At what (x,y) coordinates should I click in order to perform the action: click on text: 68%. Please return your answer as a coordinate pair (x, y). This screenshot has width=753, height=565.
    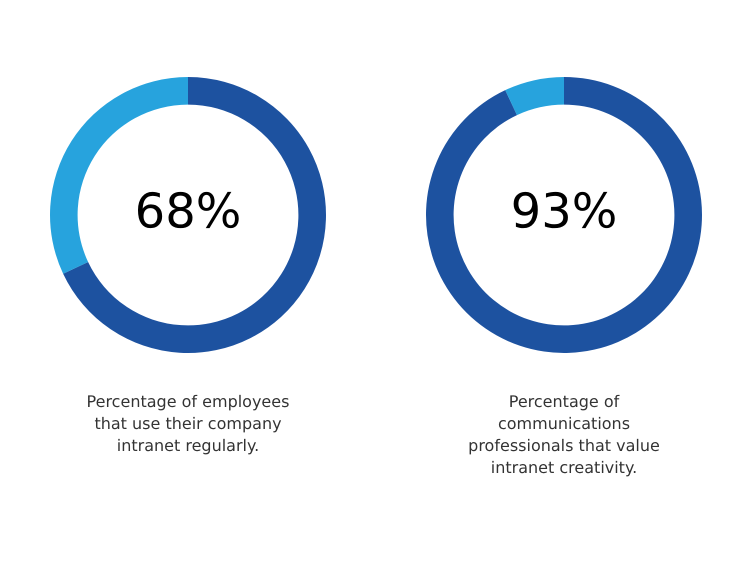
    Looking at the image, I should click on (188, 211).